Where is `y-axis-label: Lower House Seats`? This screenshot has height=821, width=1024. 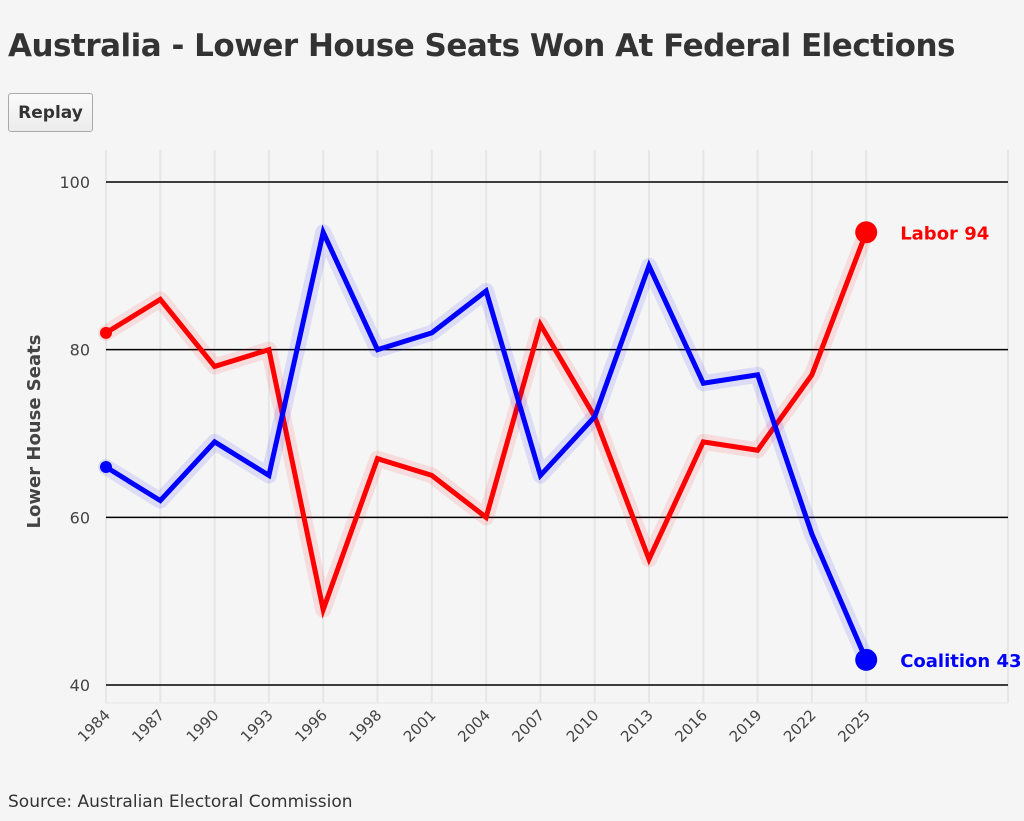
y-axis-label: Lower House Seats is located at coordinates (34, 432).